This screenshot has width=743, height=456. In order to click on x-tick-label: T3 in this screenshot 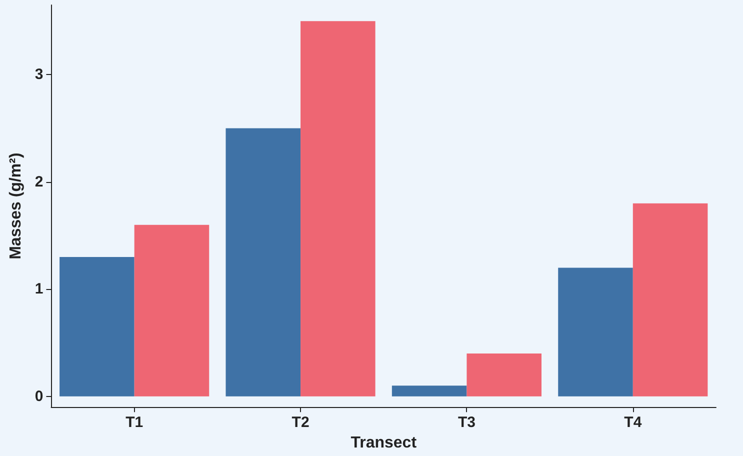, I will do `click(467, 423)`.